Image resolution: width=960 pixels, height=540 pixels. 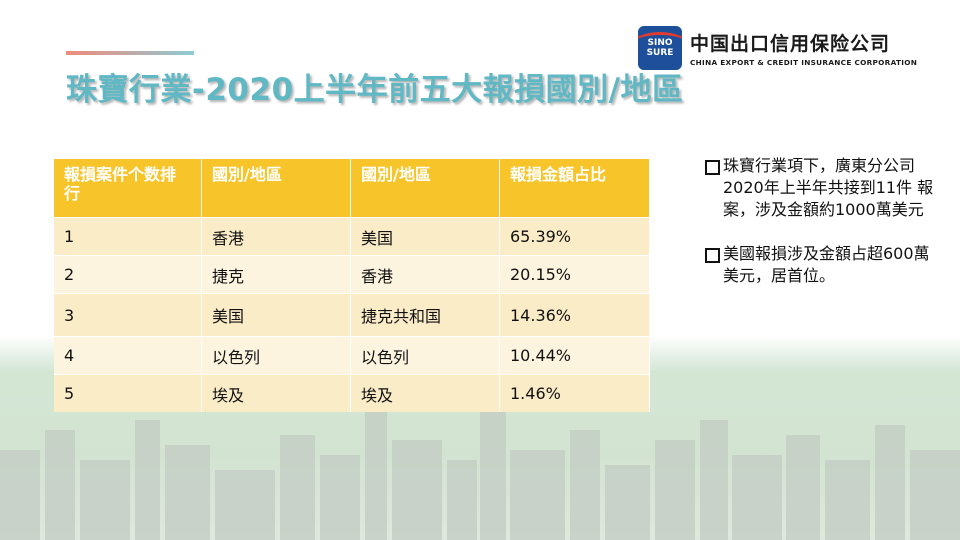 I want to click on table-header-cell: 報損案件个数排行, so click(x=128, y=188).